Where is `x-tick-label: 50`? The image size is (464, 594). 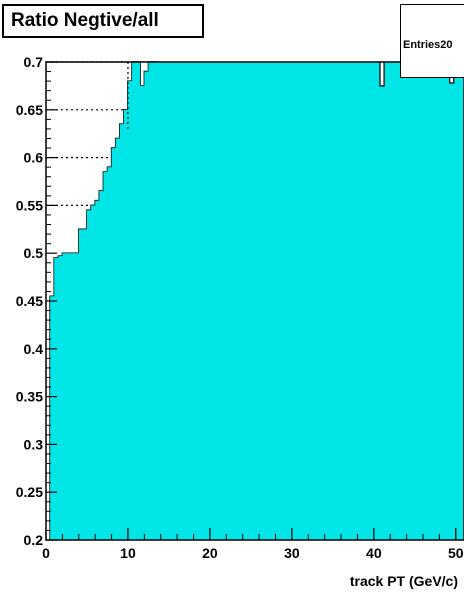 x-tick-label: 50 is located at coordinates (456, 553).